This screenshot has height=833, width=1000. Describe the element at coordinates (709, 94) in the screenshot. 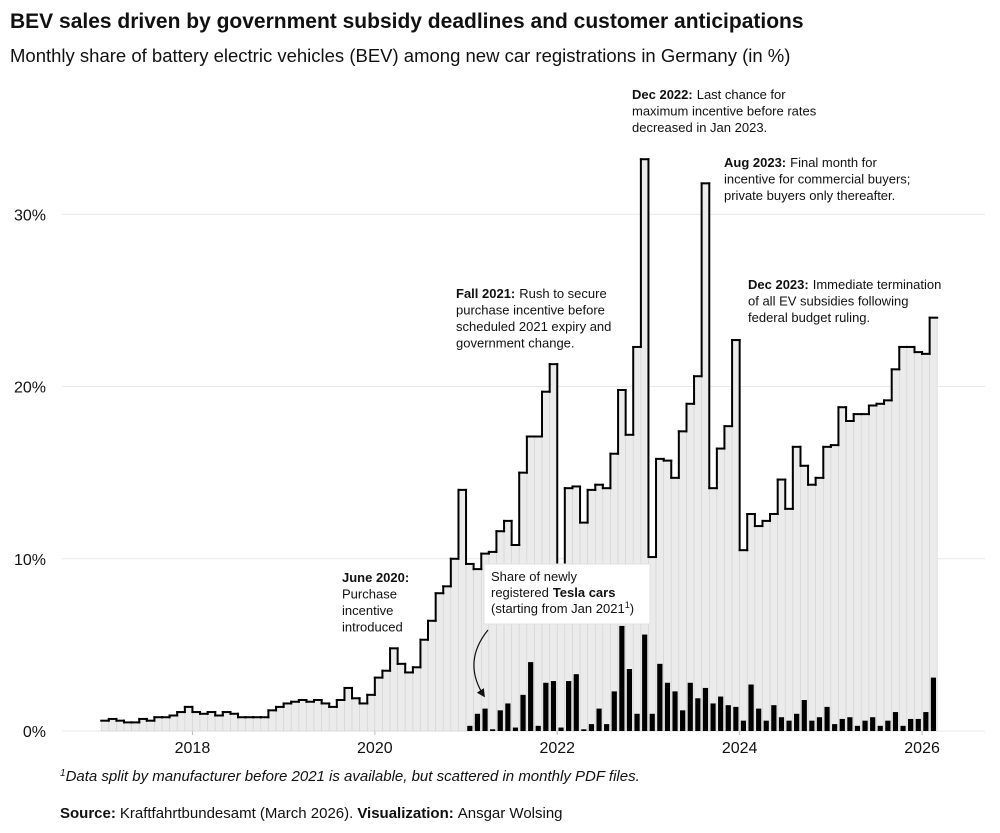

I see `annotation-line: Dec 2022: Last chance for` at that location.